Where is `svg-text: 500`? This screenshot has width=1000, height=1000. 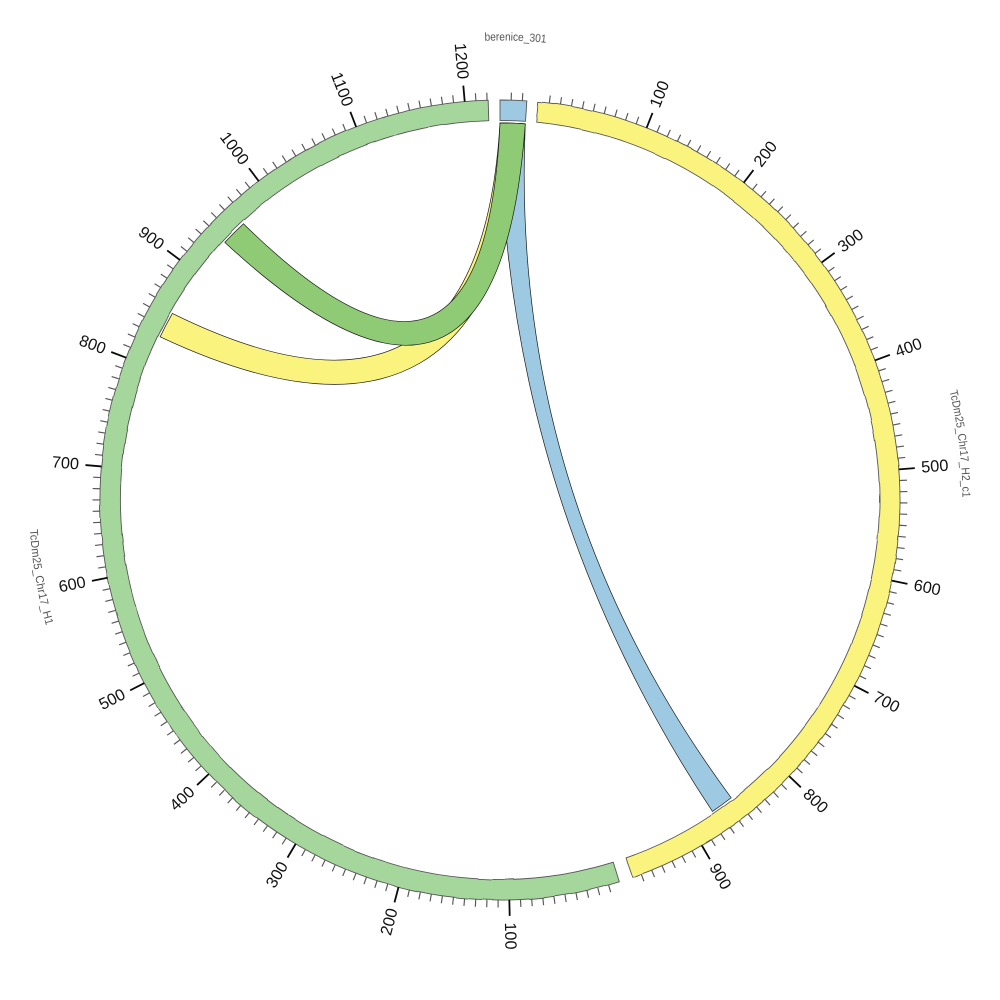 svg-text: 500 is located at coordinates (935, 467).